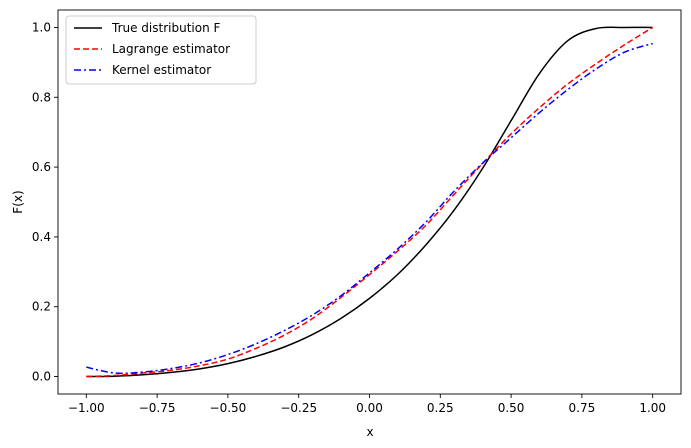 This screenshot has height=448, width=691. Describe the element at coordinates (511, 408) in the screenshot. I see `x-tick-label: 0.50` at that location.